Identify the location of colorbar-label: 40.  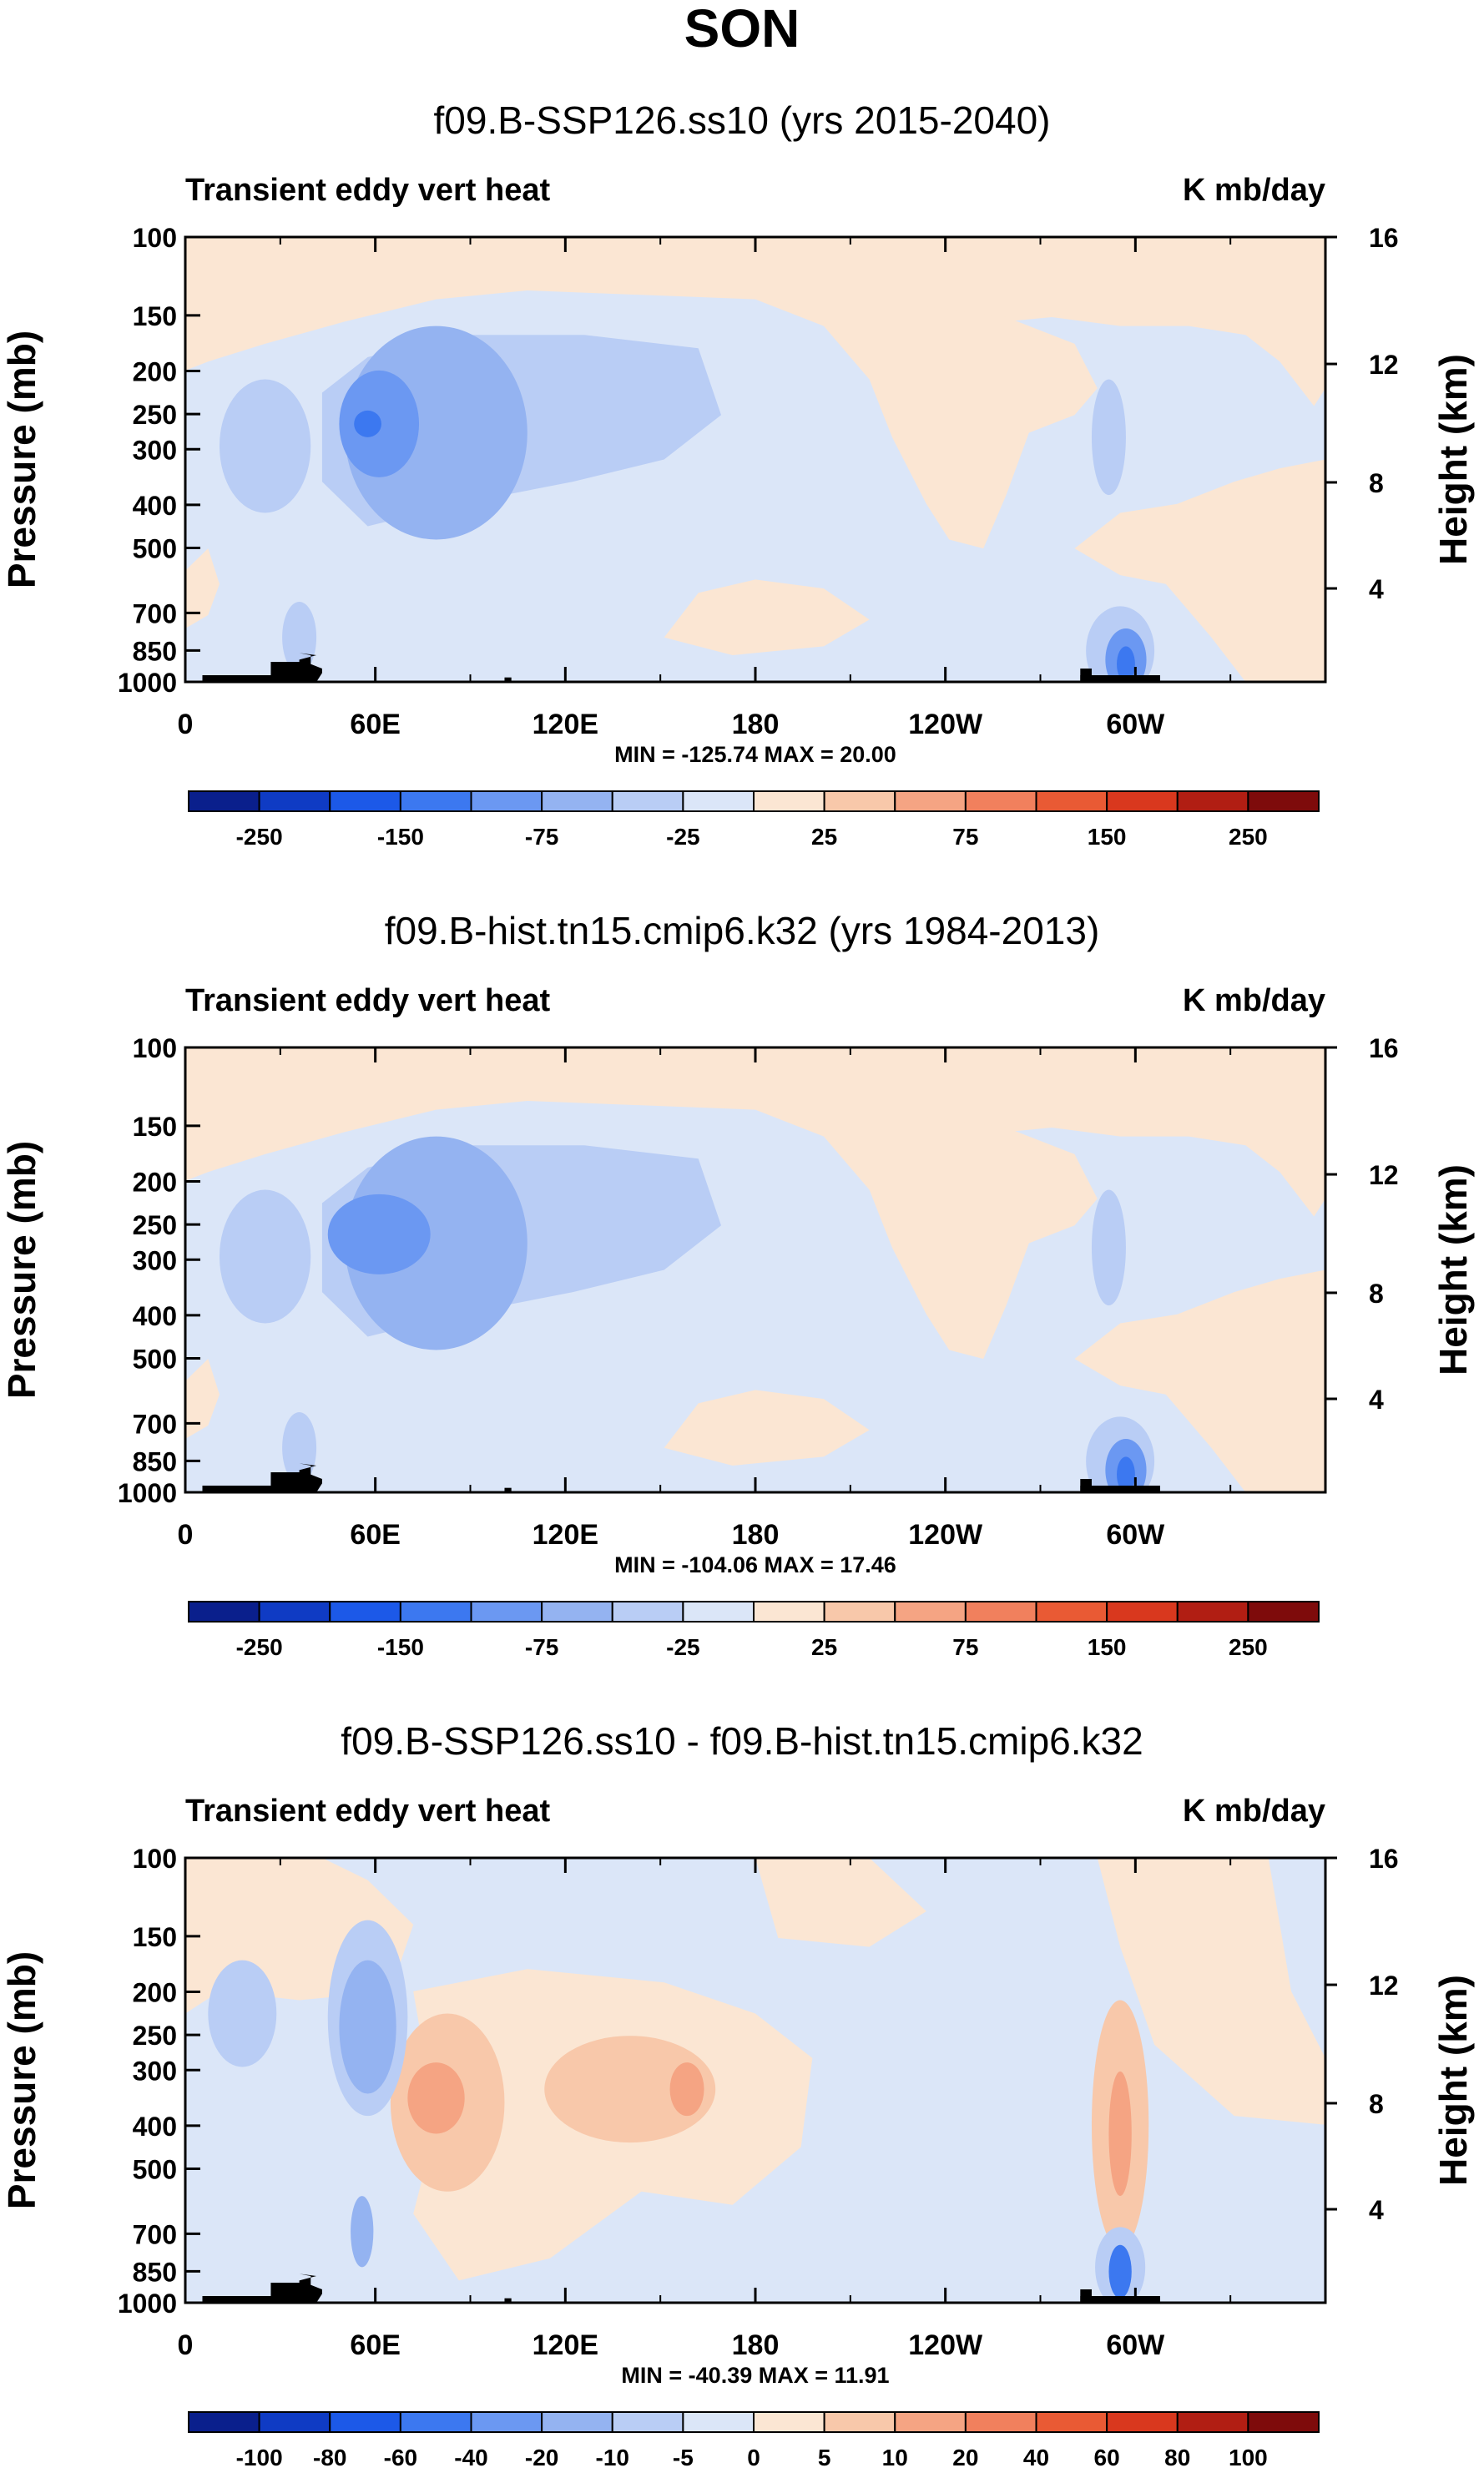
(1036, 2457).